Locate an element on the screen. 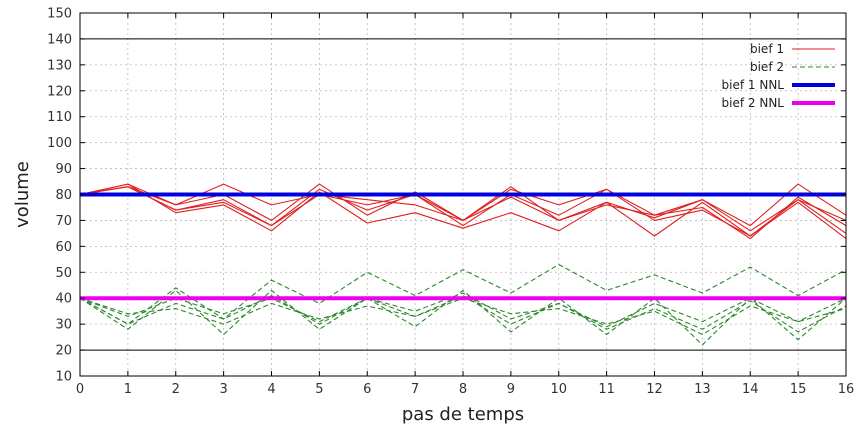 The image size is (854, 430). legend-label: bief 1 NNL is located at coordinates (753, 85).